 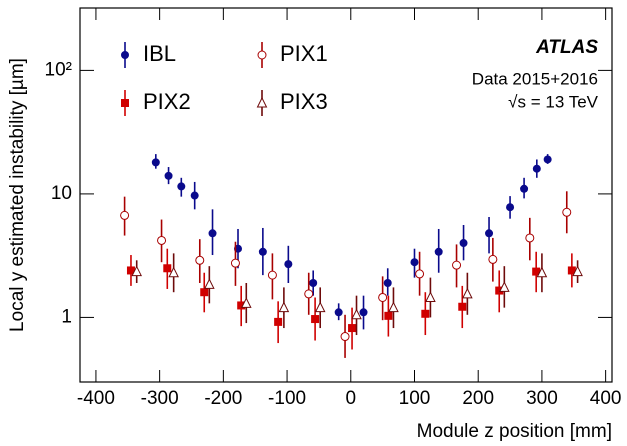 What do you see at coordinates (61, 193) in the screenshot?
I see `y-tick-label: 10` at bounding box center [61, 193].